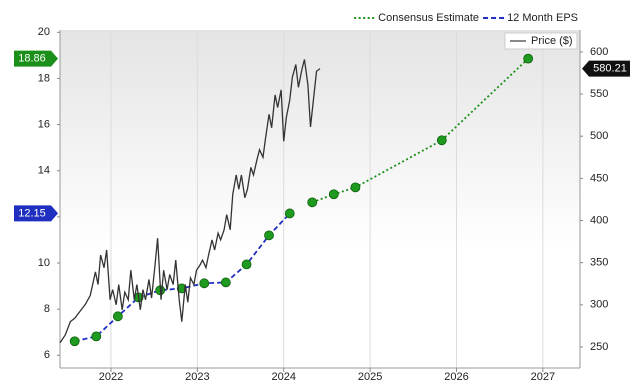 Image resolution: width=640 pixels, height=380 pixels. Describe the element at coordinates (599, 263) in the screenshot. I see `y2-tick-label: 350` at that location.